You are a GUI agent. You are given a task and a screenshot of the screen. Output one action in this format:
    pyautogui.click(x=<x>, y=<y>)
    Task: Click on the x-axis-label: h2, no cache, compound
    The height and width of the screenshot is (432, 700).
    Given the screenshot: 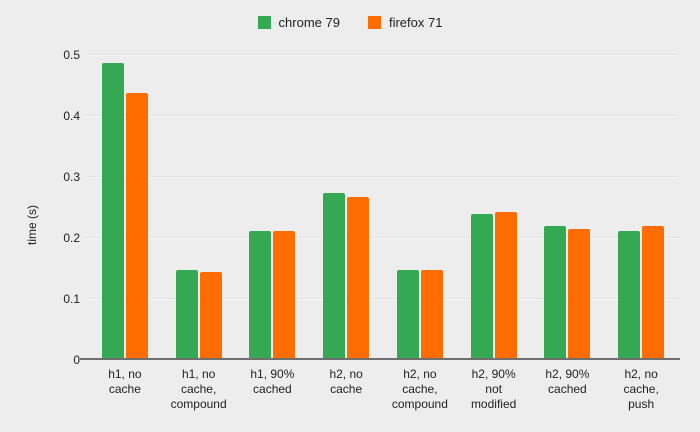 What is the action you would take?
    pyautogui.click(x=419, y=389)
    